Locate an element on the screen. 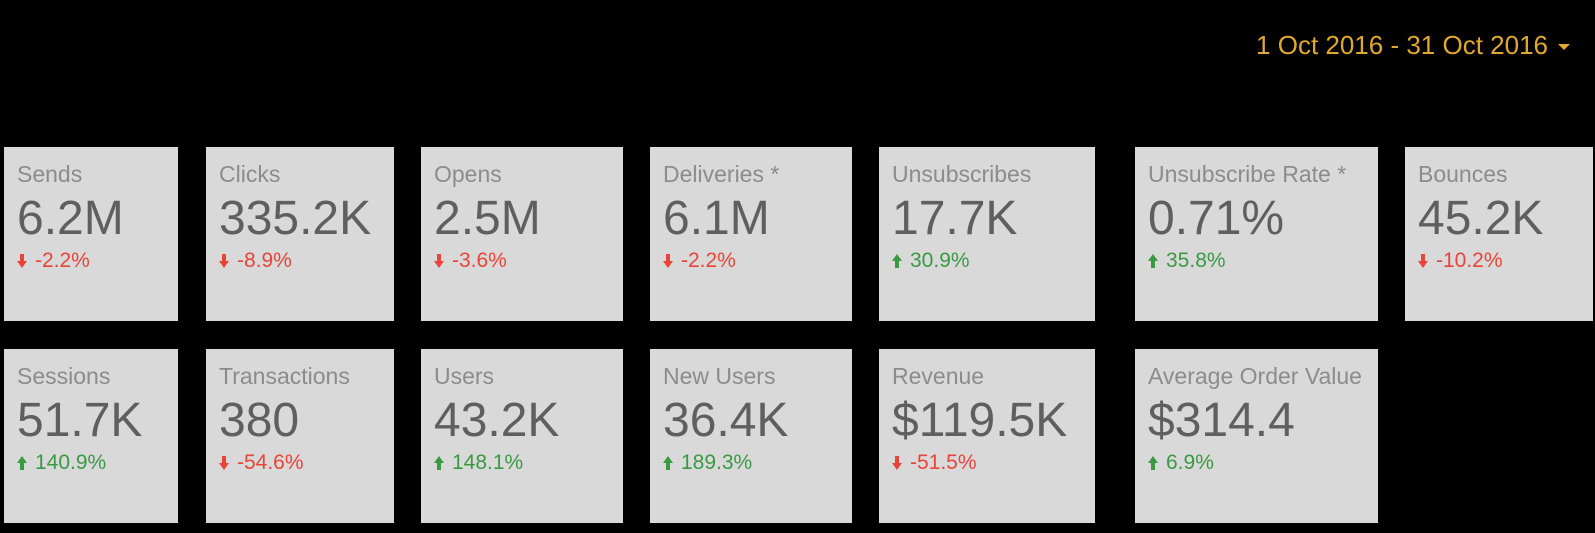  scorecard-average-order-value: Average Order Value $314.4 6.9% is located at coordinates (1256, 436).